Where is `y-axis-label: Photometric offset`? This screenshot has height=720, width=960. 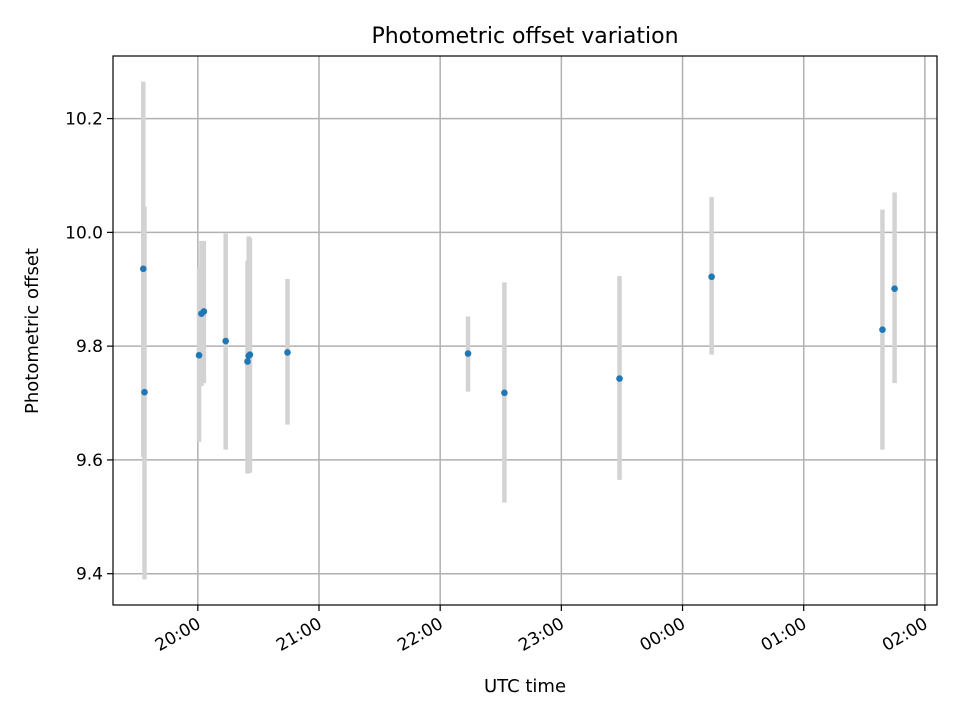
y-axis-label: Photometric offset is located at coordinates (32, 331).